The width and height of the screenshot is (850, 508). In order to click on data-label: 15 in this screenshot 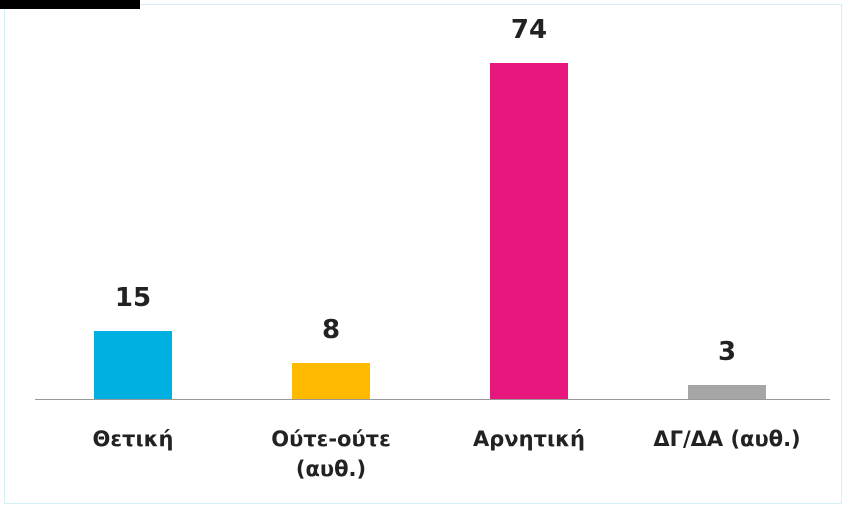, I will do `click(133, 297)`.